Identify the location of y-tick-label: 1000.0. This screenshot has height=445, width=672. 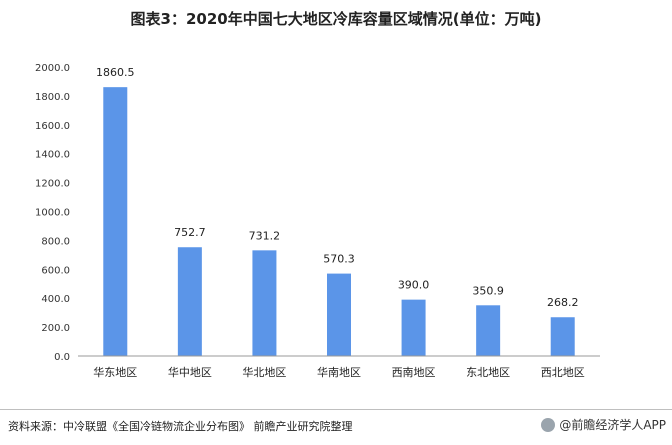
(52, 213).